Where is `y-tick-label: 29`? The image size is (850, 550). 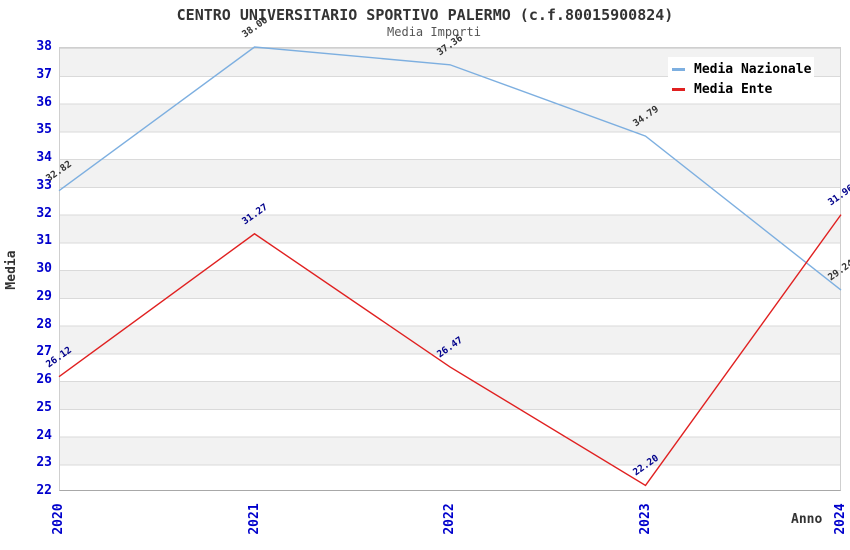 y-tick-label: 29 is located at coordinates (44, 296).